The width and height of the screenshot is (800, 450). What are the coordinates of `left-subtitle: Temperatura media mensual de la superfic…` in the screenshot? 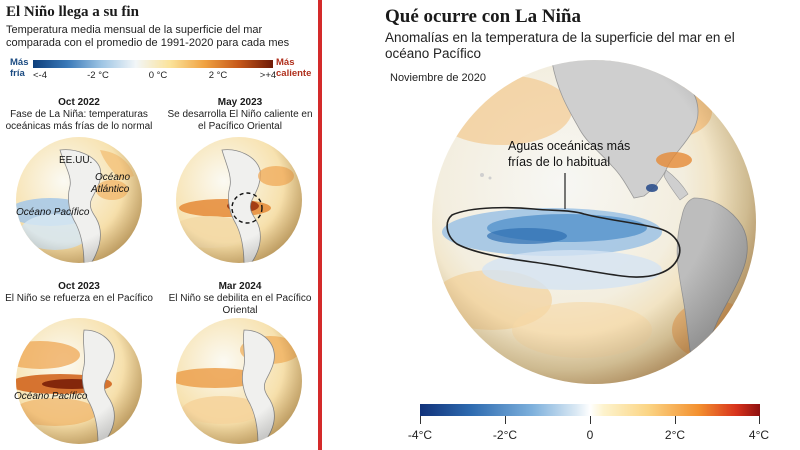 It's located at (148, 36).